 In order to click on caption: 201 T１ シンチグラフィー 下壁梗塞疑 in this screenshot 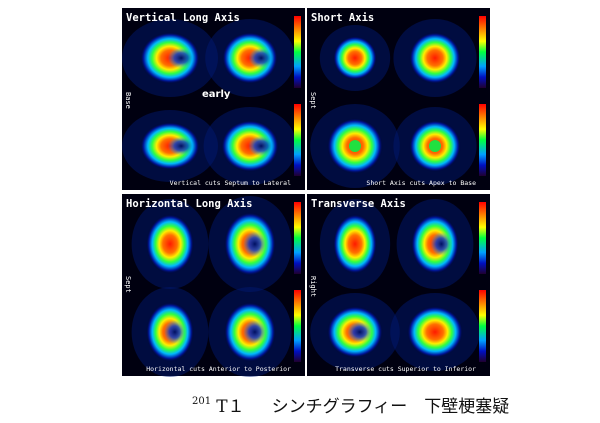, I will do `click(350, 403)`.